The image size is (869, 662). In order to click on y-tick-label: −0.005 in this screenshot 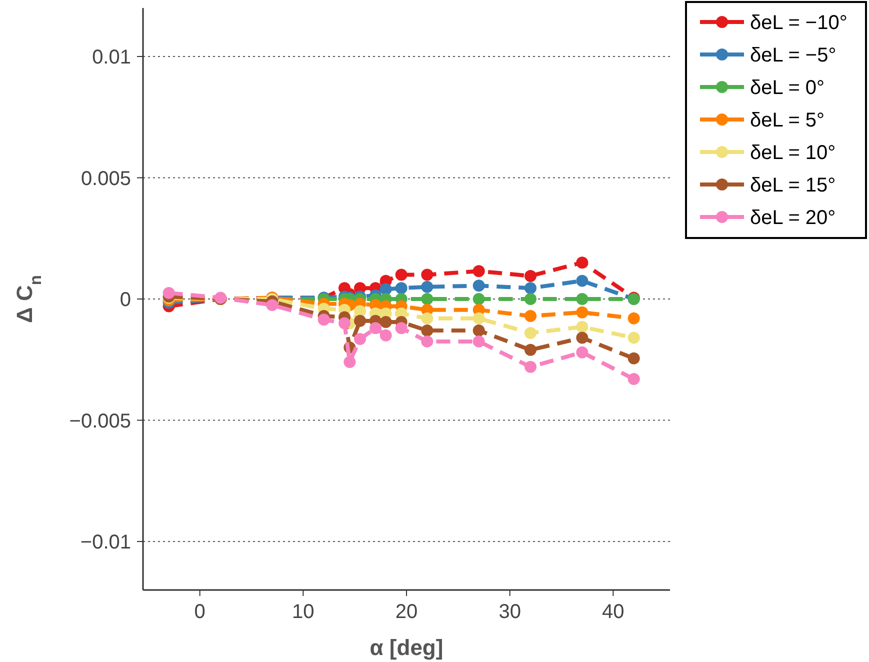, I will do `click(100, 421)`.